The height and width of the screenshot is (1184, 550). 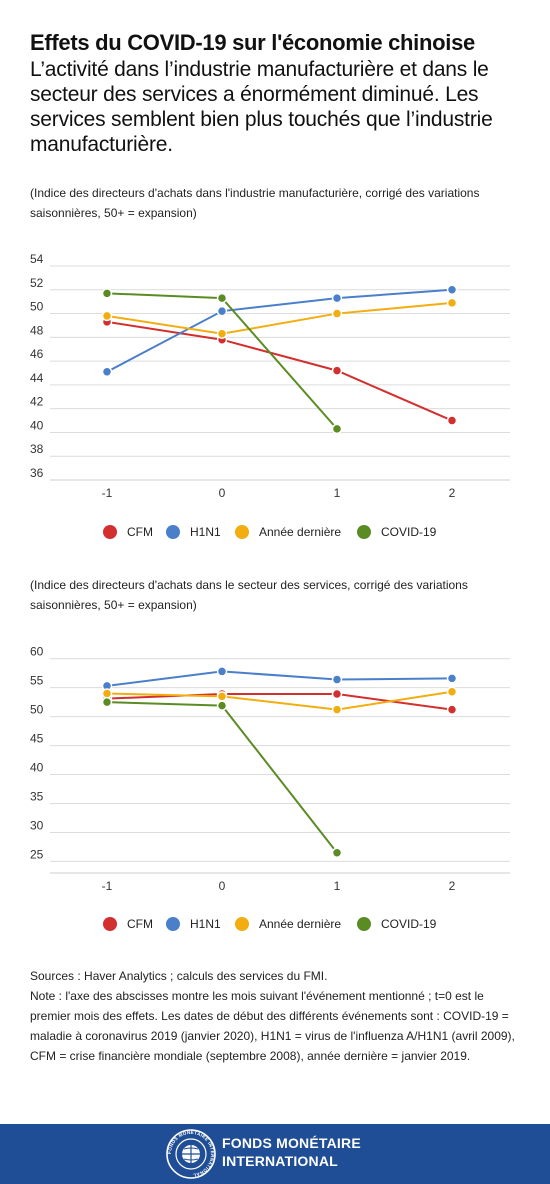 What do you see at coordinates (37, 473) in the screenshot?
I see `y-tick-label: 36` at bounding box center [37, 473].